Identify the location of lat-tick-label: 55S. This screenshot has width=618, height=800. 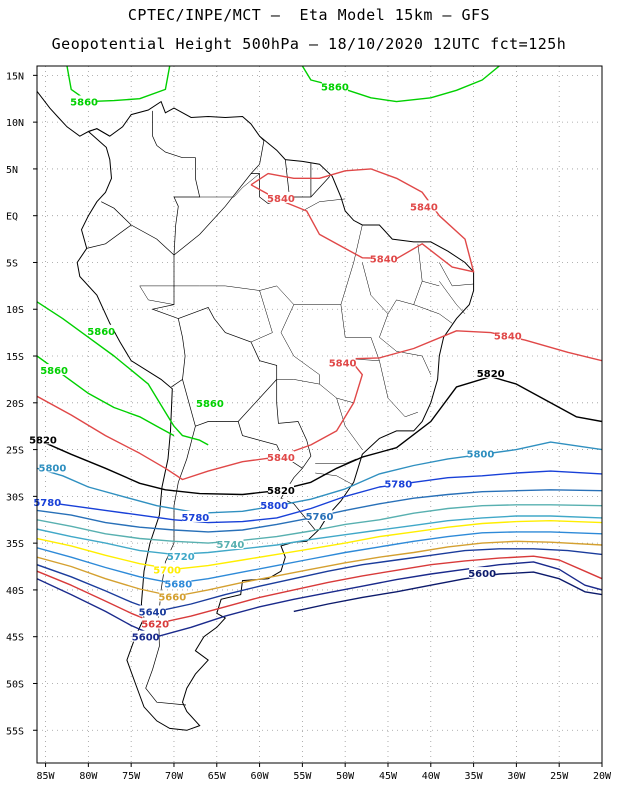
(15, 731).